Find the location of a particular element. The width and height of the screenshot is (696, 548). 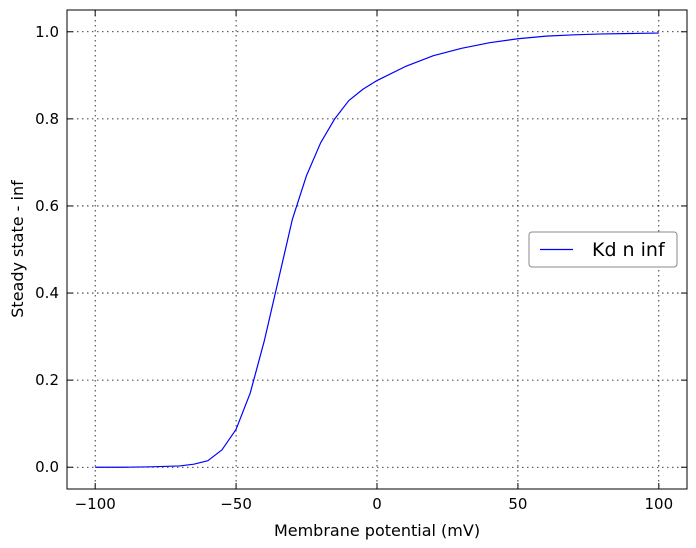

x-tick-label: −100 is located at coordinates (95, 504).